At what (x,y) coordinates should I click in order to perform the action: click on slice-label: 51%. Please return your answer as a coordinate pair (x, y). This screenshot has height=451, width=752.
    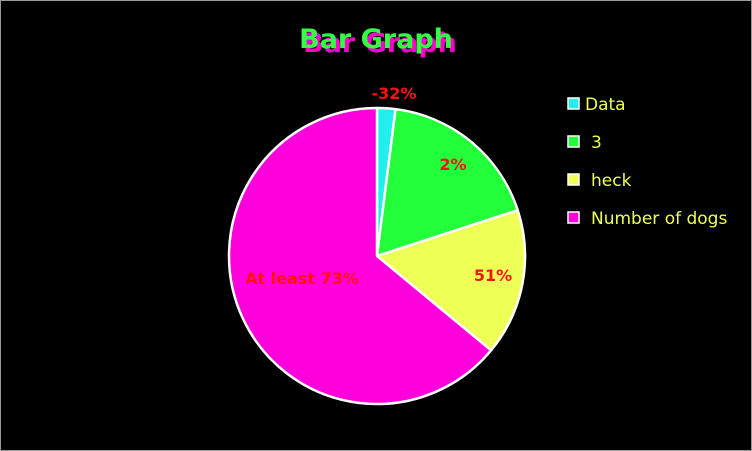
    Looking at the image, I should click on (493, 275).